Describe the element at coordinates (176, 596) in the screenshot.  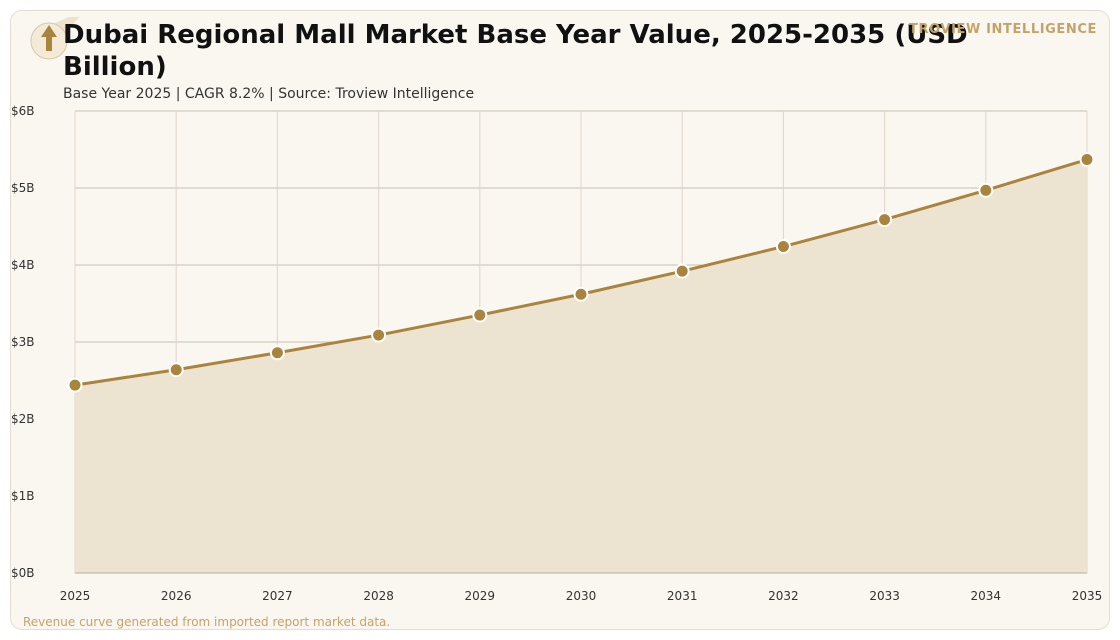
I see `x-tick-label: 2026` at that location.